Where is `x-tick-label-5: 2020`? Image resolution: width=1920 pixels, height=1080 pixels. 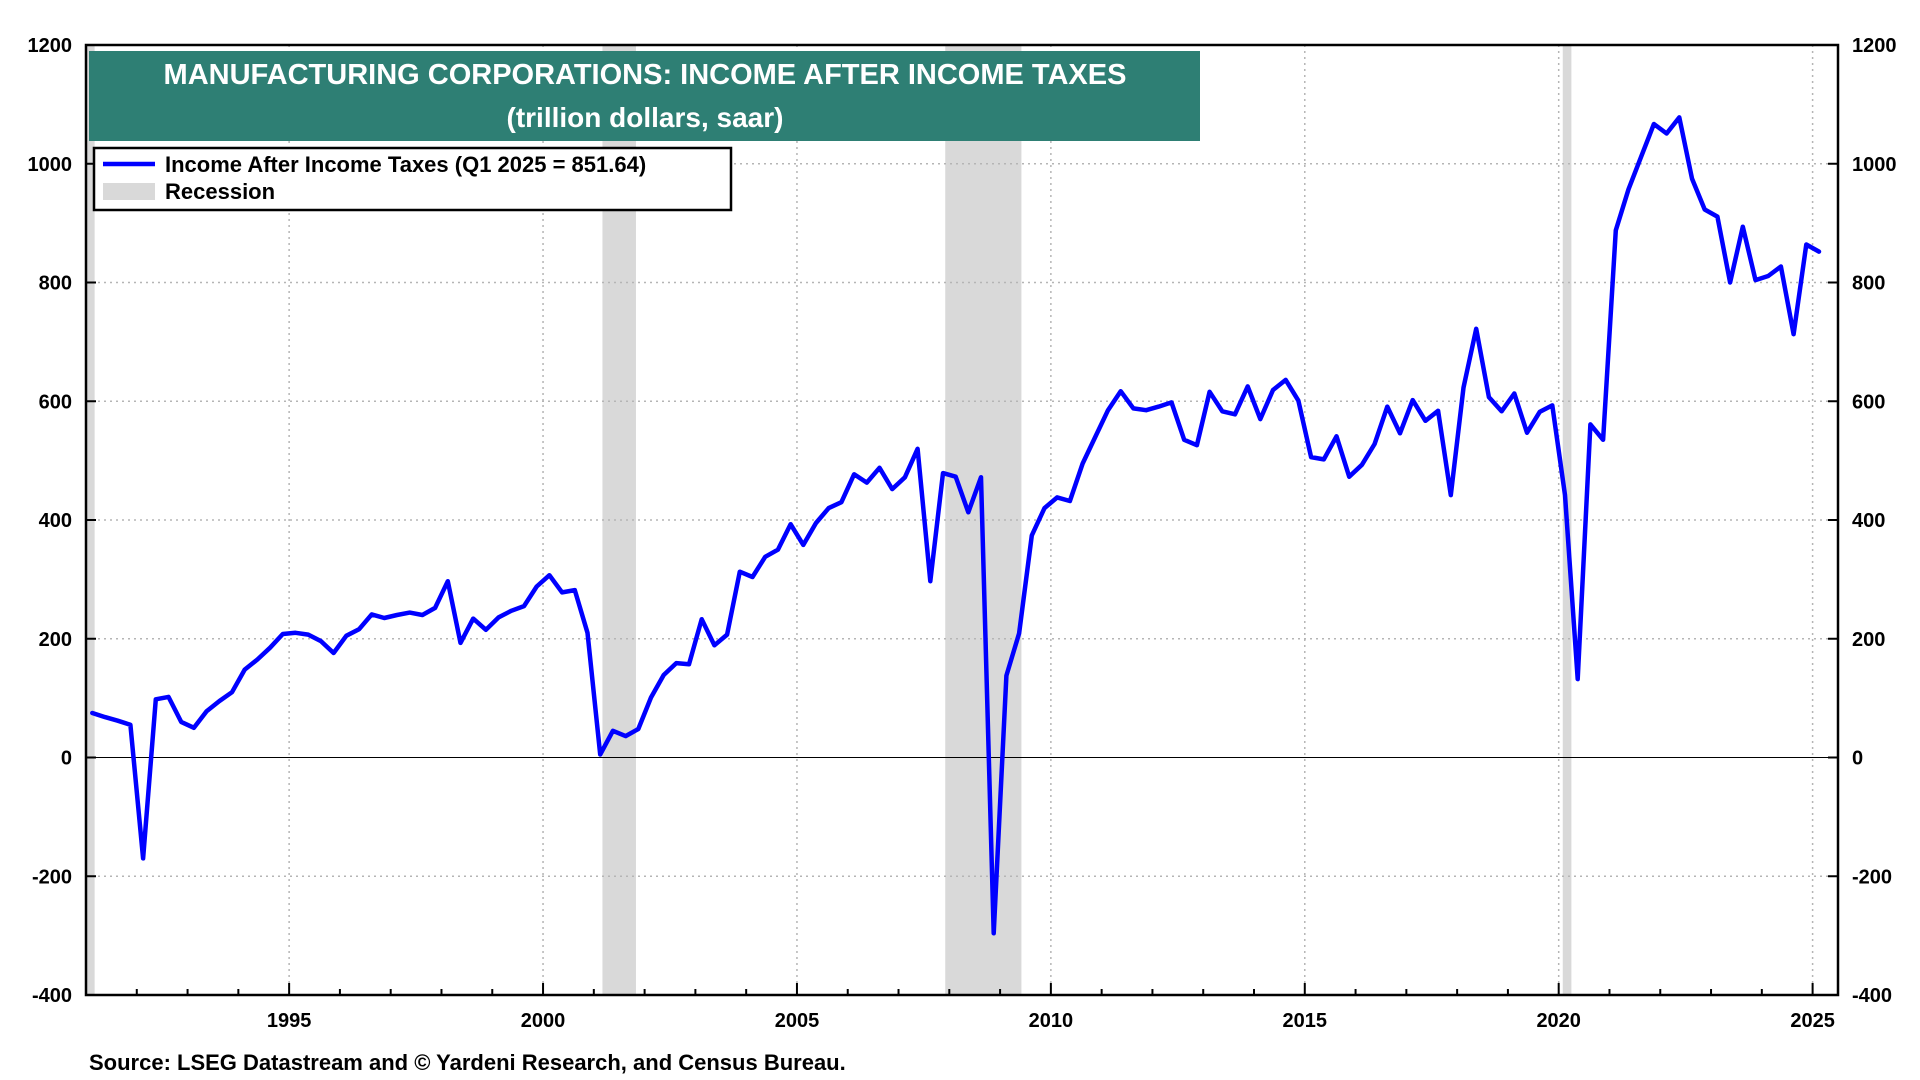
x-tick-label-5: 2020 is located at coordinates (1558, 1021).